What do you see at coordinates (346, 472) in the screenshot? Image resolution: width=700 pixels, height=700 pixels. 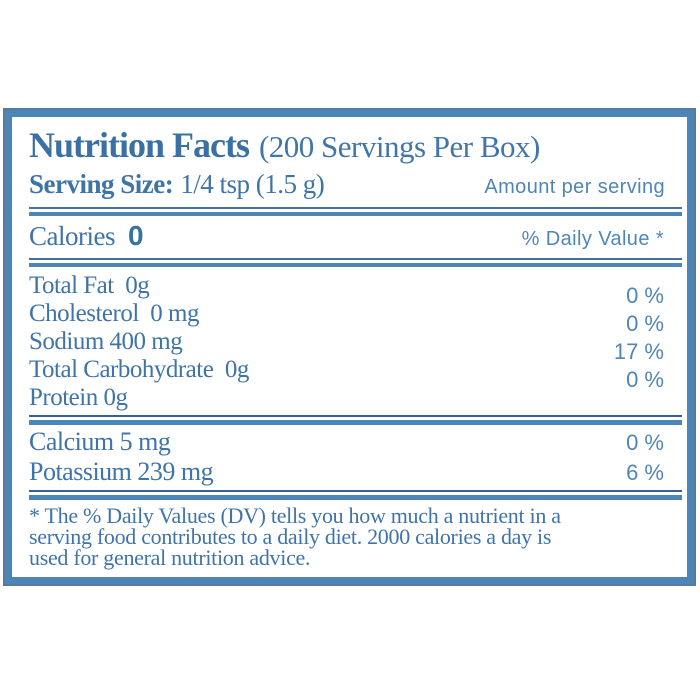 I see `table-row: Potassium 239 mg 6 %` at bounding box center [346, 472].